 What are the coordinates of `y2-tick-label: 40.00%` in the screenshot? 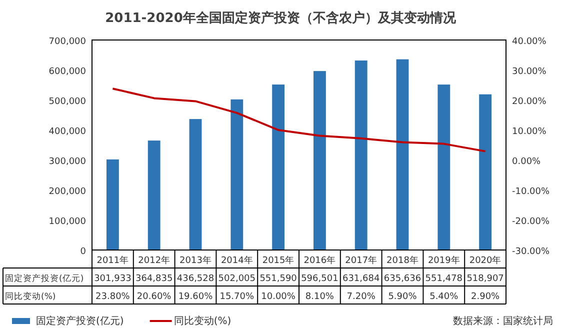 It's located at (529, 42).